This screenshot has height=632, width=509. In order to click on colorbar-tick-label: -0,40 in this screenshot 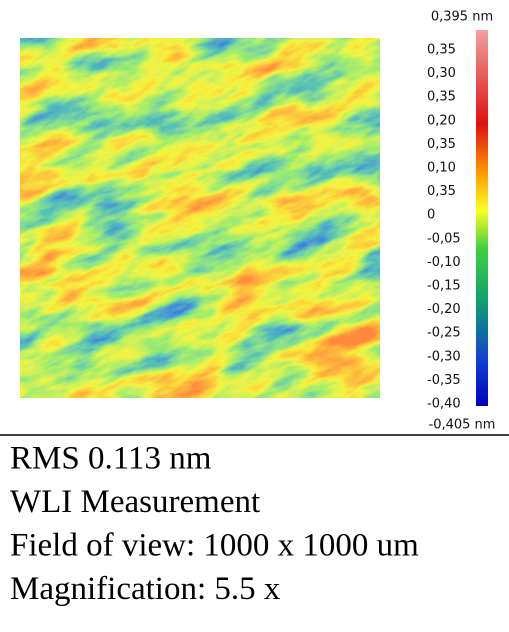, I will do `click(444, 404)`.